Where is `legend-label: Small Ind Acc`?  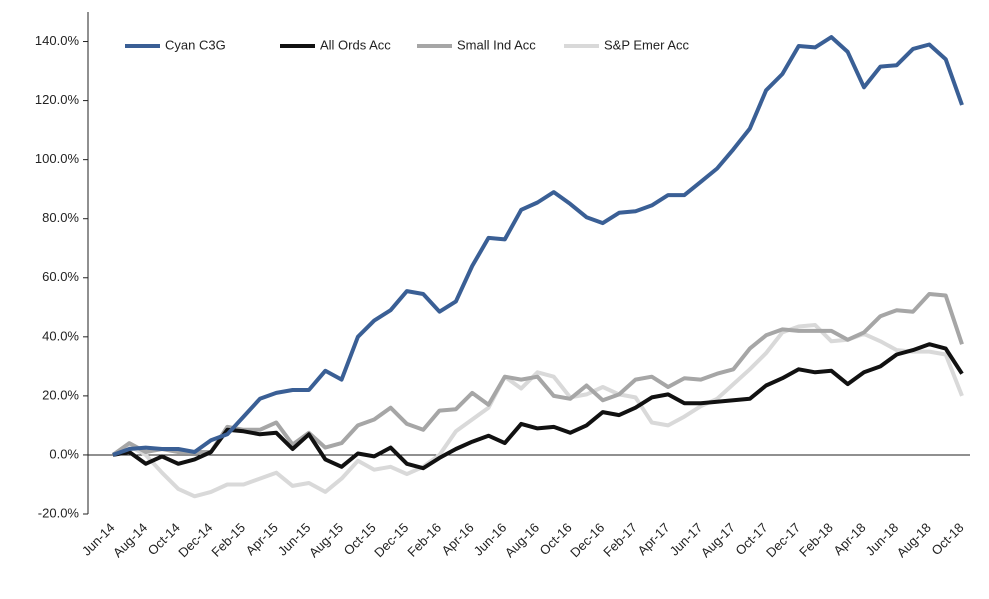
legend-label: Small Ind Acc is located at coordinates (496, 44).